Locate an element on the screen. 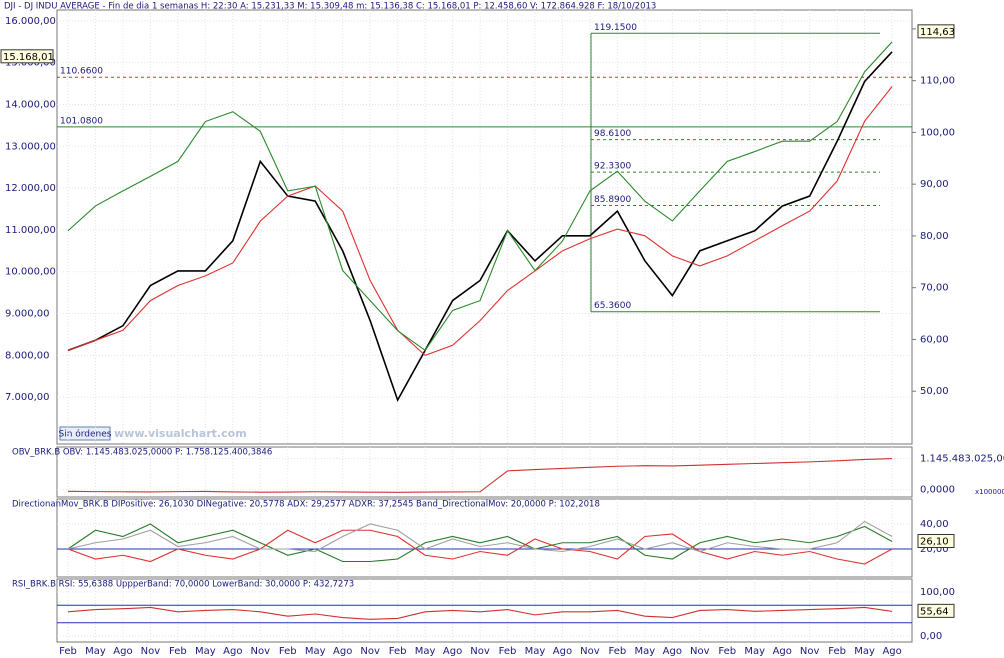  last-value-label: 26,10 is located at coordinates (934, 542).